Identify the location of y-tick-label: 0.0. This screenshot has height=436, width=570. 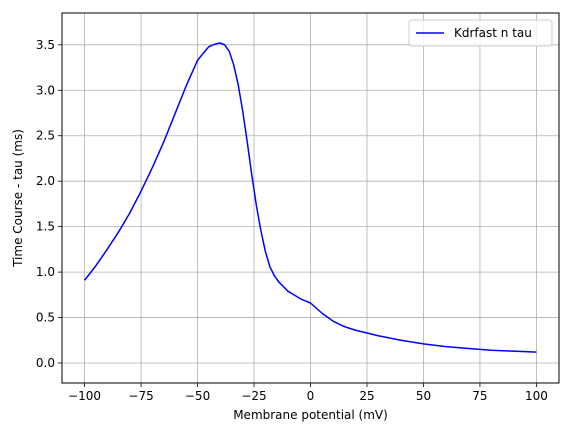
(45, 363).